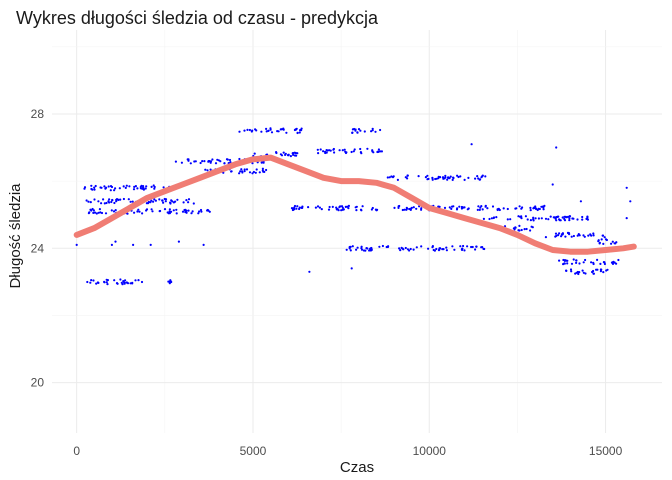 Image resolution: width=672 pixels, height=480 pixels. I want to click on x-tick-label: 5000, so click(253, 451).